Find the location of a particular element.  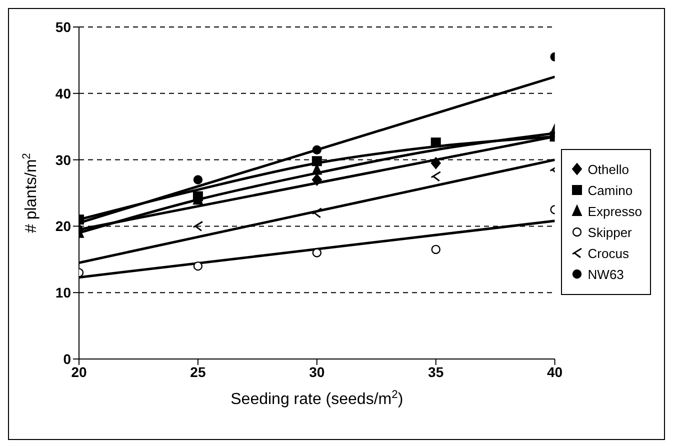

y-tick-label: 0 is located at coordinates (67, 358).